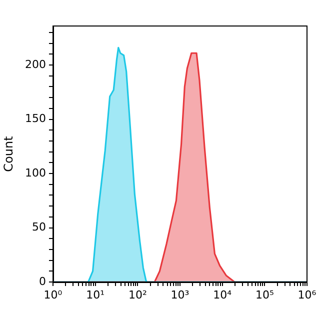  I want to click on x-tick-label: 10⁰, so click(53, 295).